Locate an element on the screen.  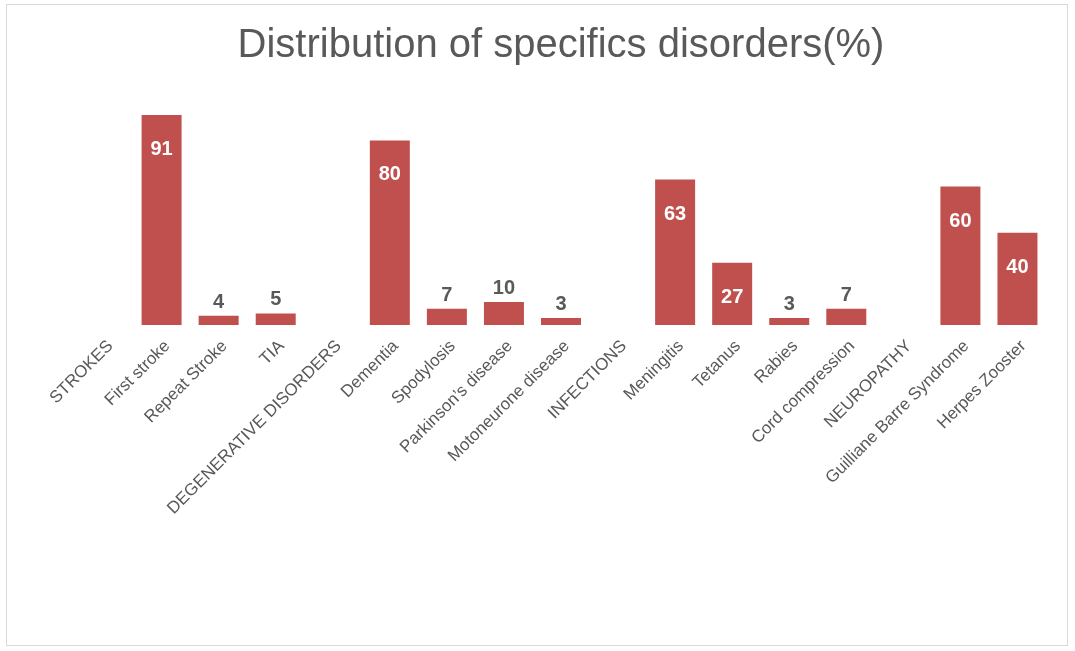
data-label: 60 is located at coordinates (960, 219).